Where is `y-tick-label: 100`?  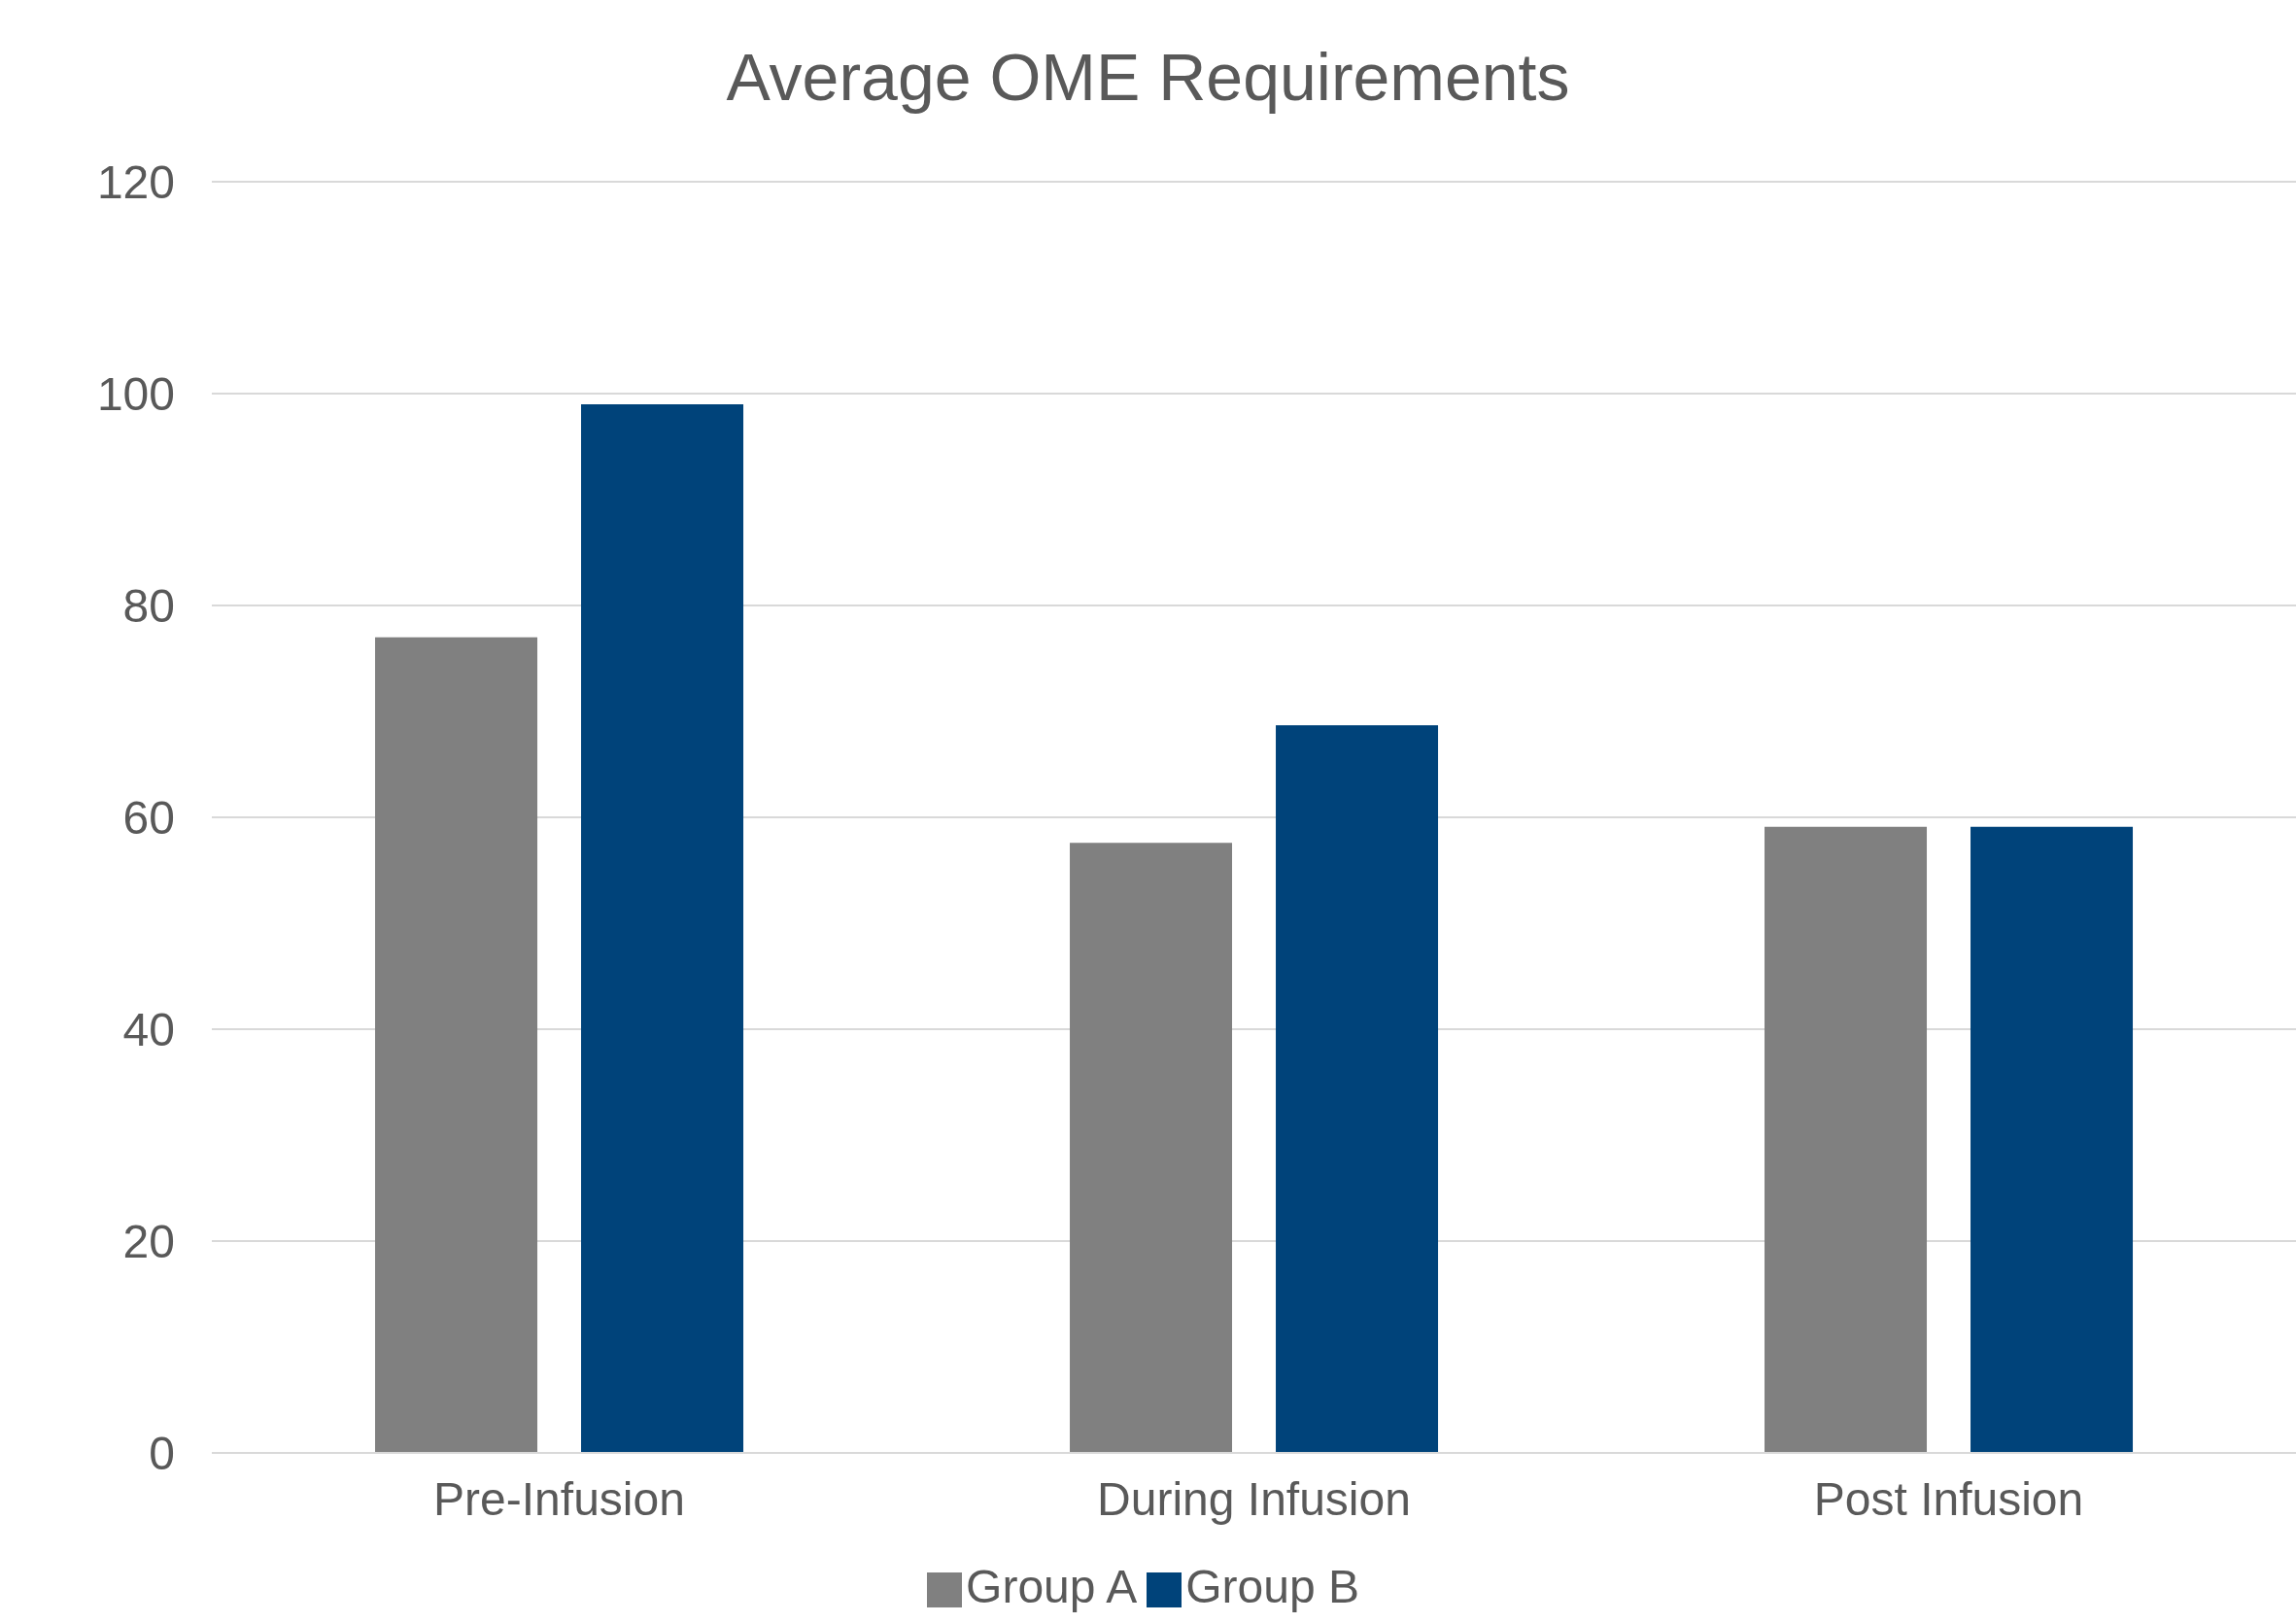
y-tick-label: 100 is located at coordinates (135, 394).